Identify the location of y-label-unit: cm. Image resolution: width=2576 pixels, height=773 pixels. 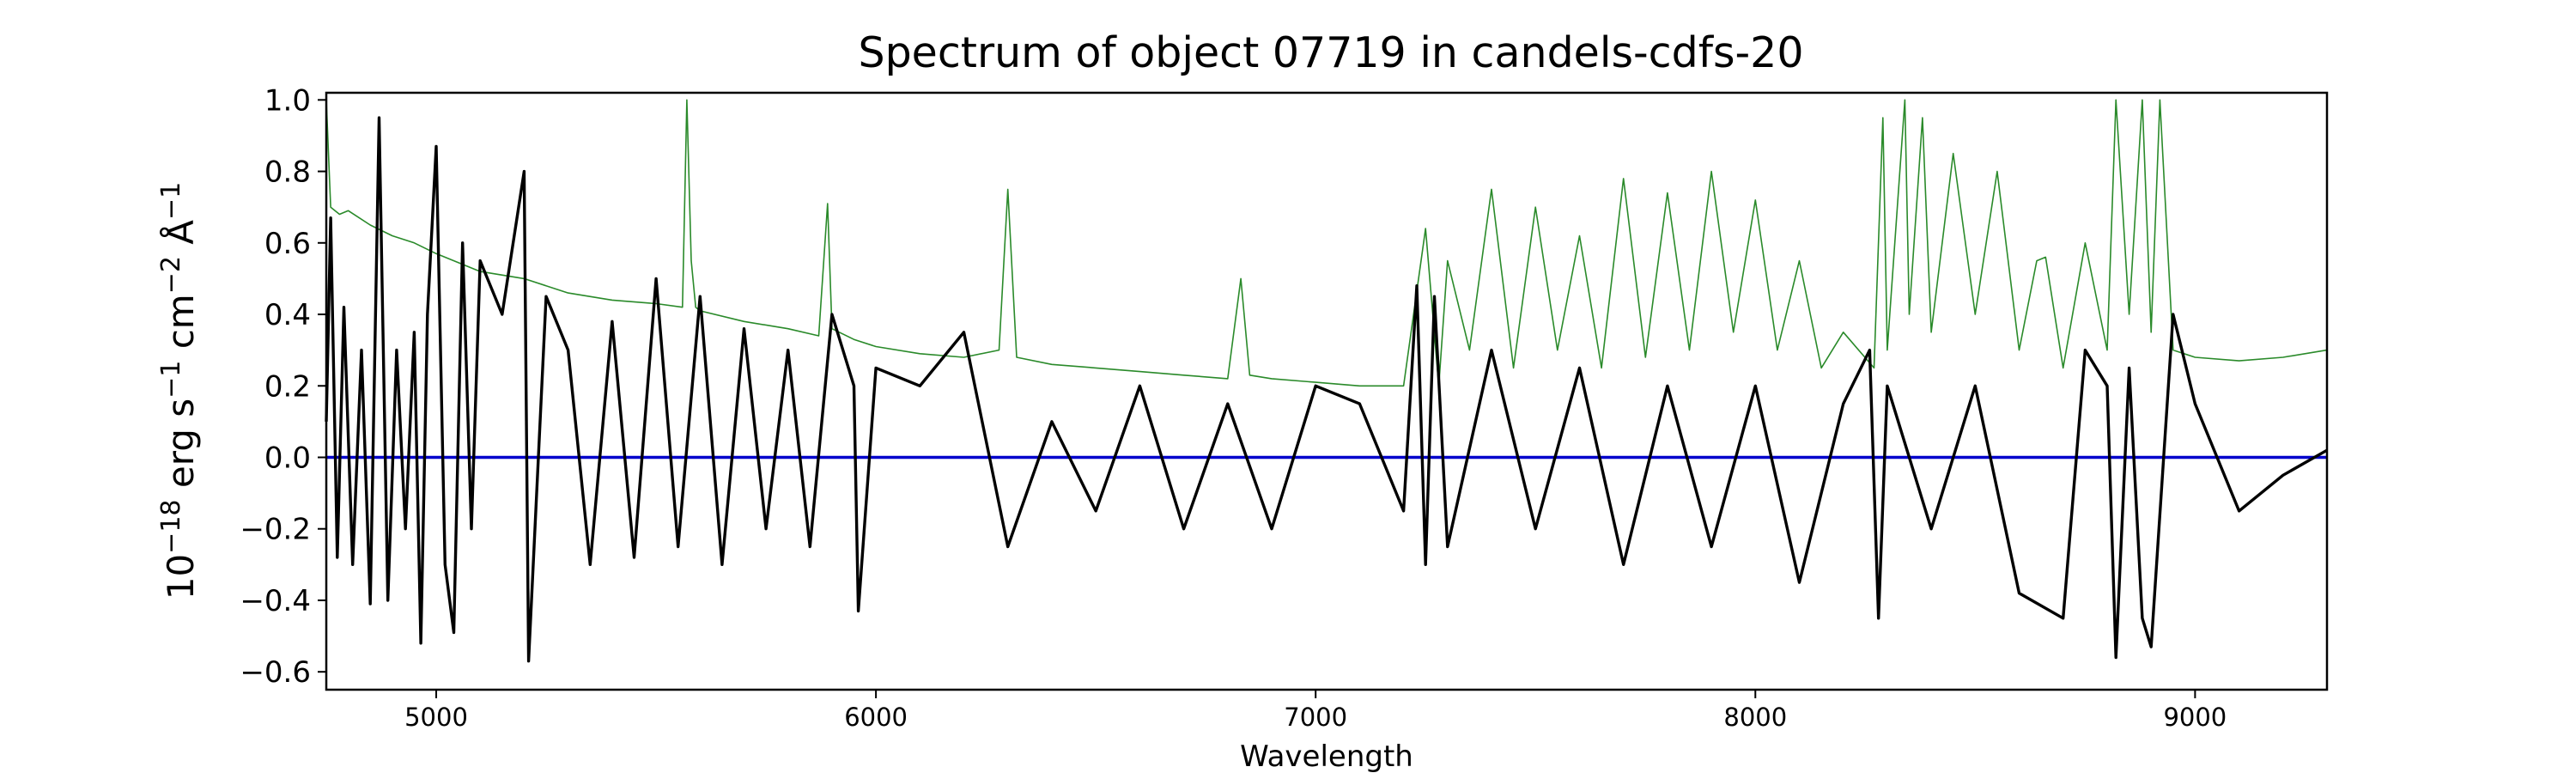
(181, 327).